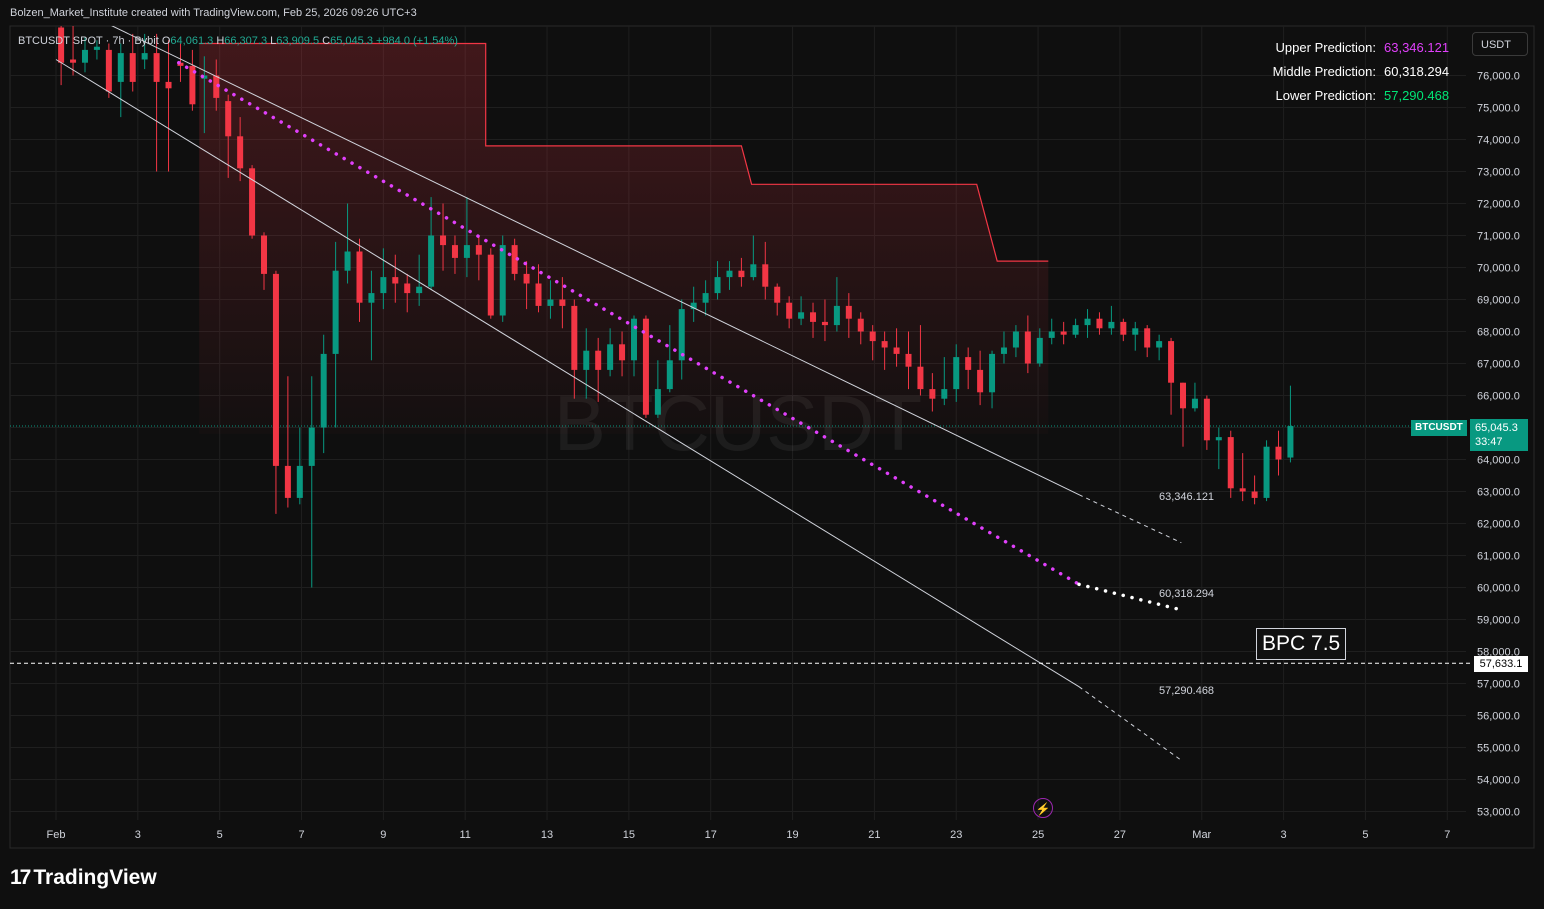  Describe the element at coordinates (351, 41) in the screenshot. I see `close-value: 65,045.3` at that location.